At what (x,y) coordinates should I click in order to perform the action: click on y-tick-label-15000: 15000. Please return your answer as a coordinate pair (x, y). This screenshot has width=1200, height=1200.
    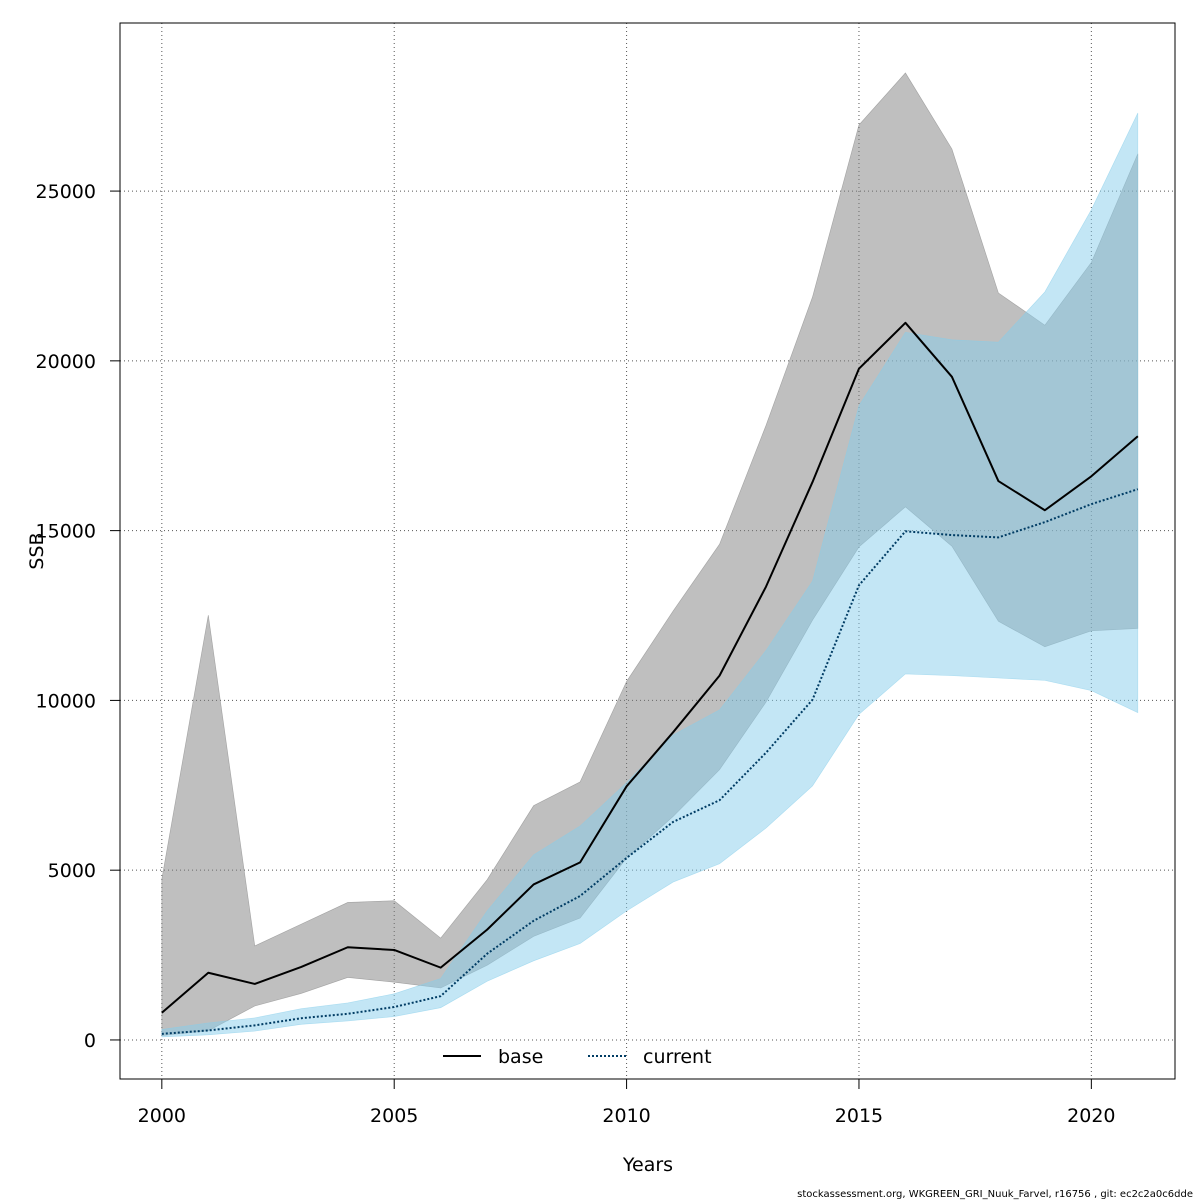
    Looking at the image, I should click on (66, 532).